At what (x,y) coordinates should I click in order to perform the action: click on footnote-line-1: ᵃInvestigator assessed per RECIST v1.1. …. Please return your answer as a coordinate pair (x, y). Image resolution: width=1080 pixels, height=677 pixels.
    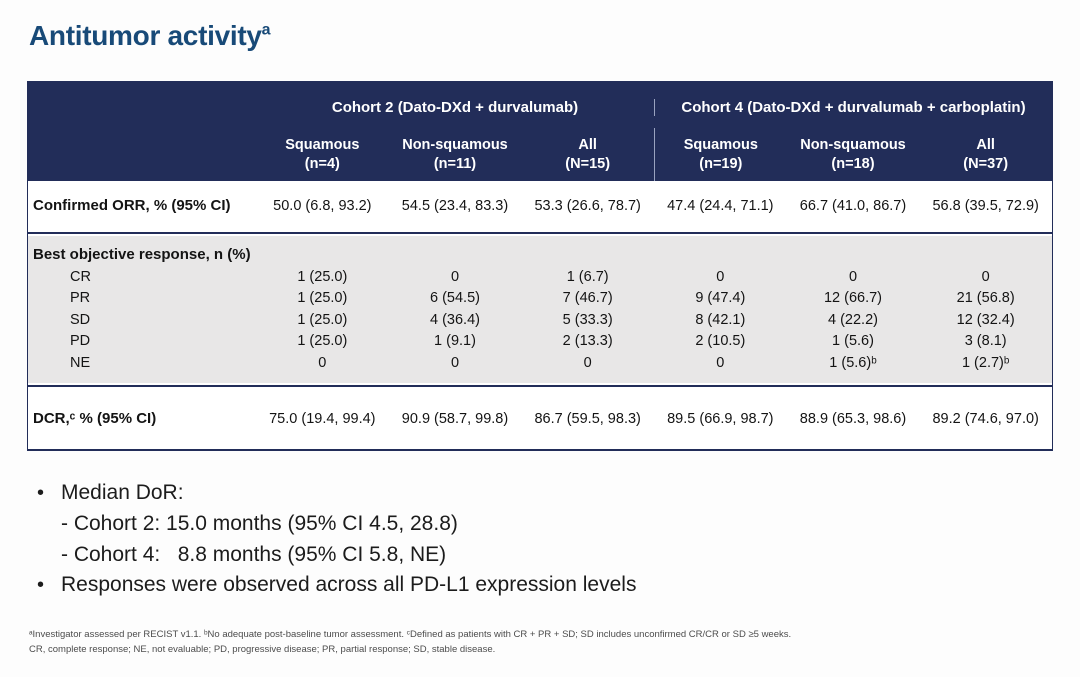
    Looking at the image, I should click on (410, 634).